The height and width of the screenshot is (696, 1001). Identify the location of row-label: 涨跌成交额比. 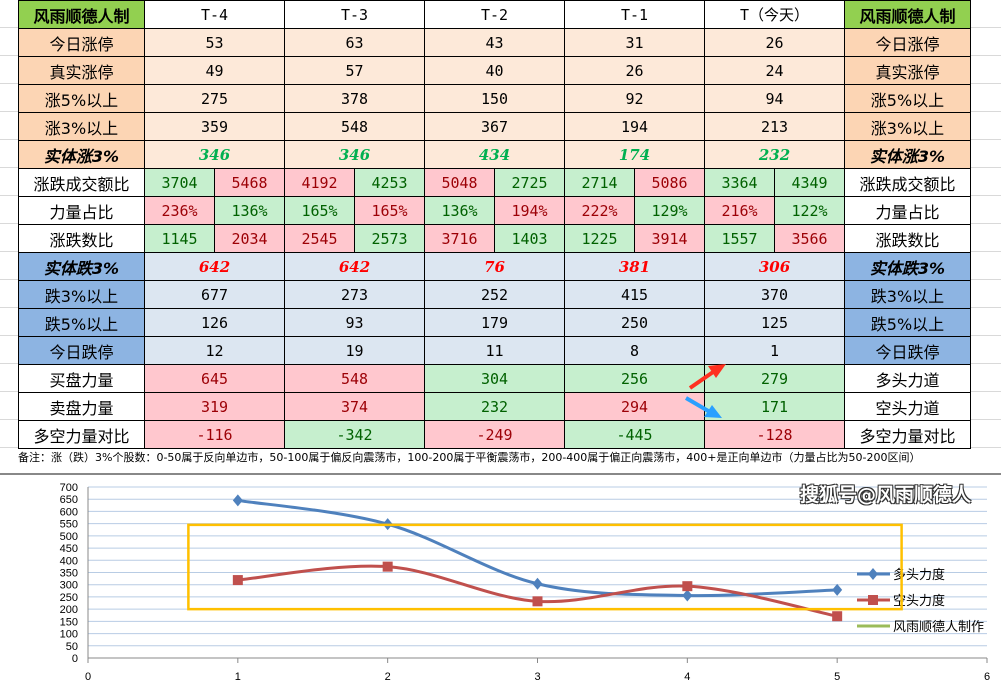
(81, 182).